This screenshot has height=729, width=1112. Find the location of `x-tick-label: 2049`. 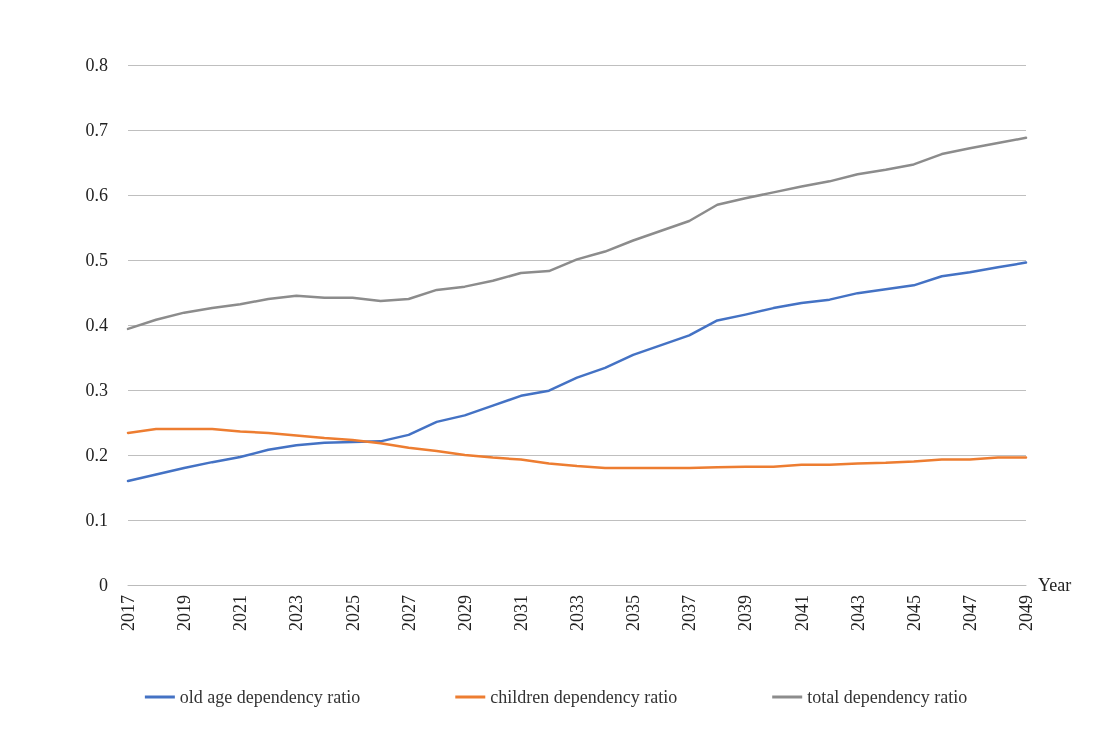

x-tick-label: 2049 is located at coordinates (1026, 613).